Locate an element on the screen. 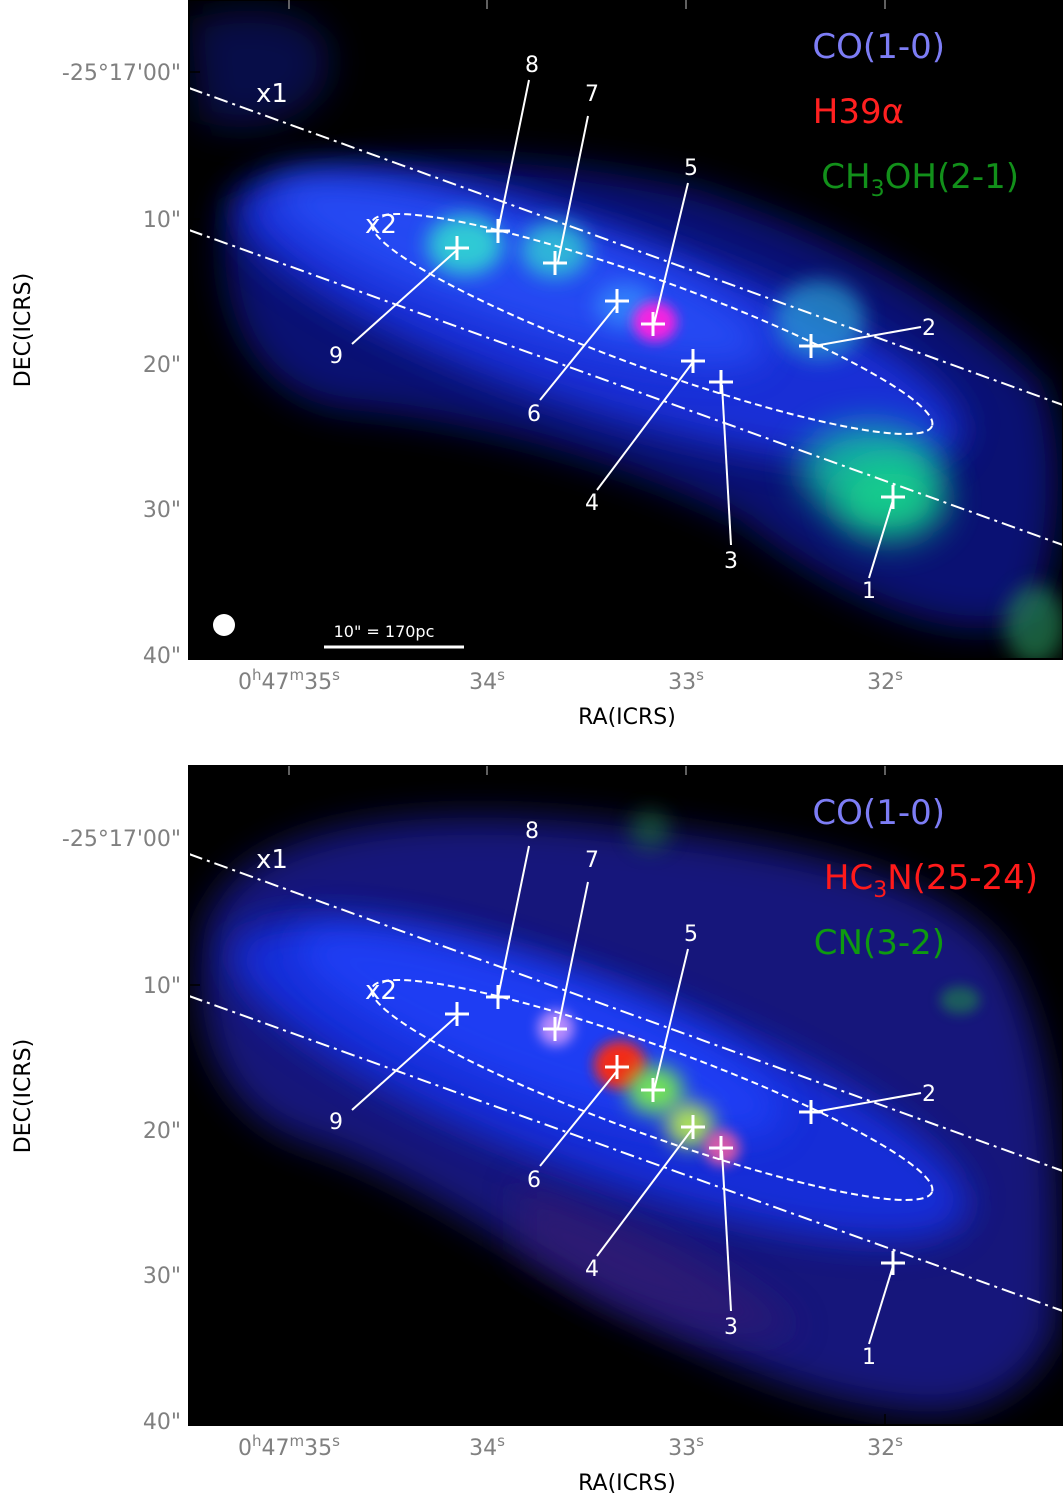  legend-hc3n: HC3N(25-24) is located at coordinates (931, 880).